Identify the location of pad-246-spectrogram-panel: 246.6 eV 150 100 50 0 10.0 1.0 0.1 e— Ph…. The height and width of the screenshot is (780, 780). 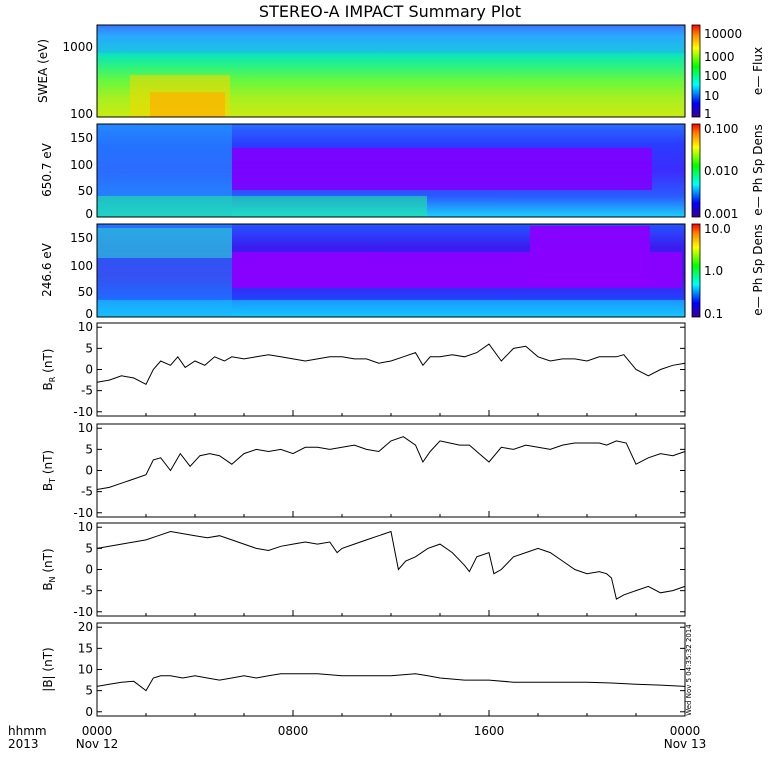
(402, 271).